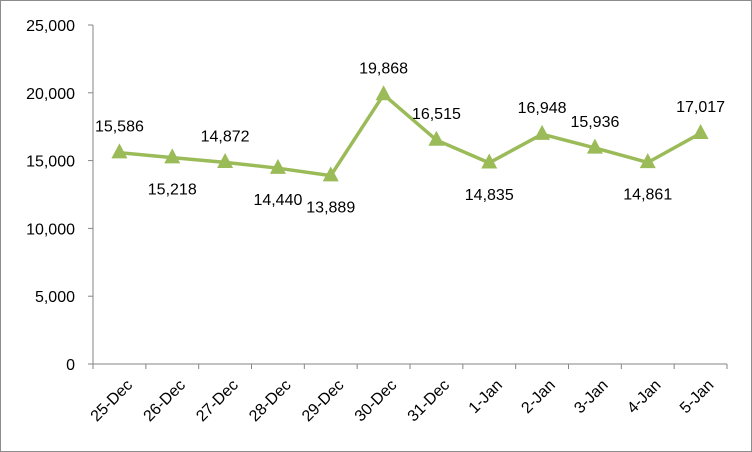  I want to click on x-tick-label: 27-Dec, so click(217, 401).